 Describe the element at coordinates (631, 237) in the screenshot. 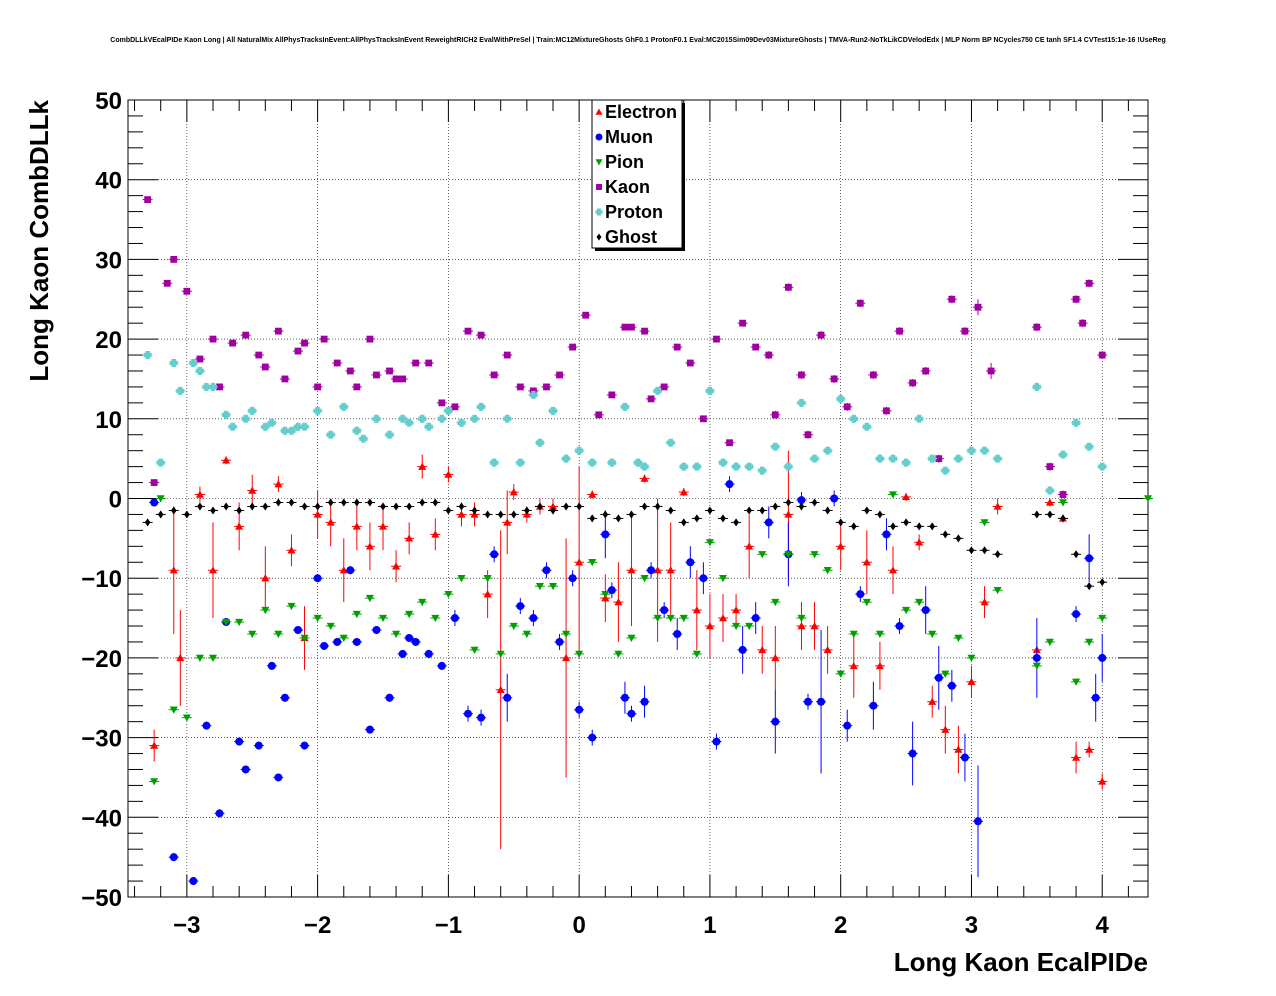

I see `legend-label-ghost: Ghost` at that location.